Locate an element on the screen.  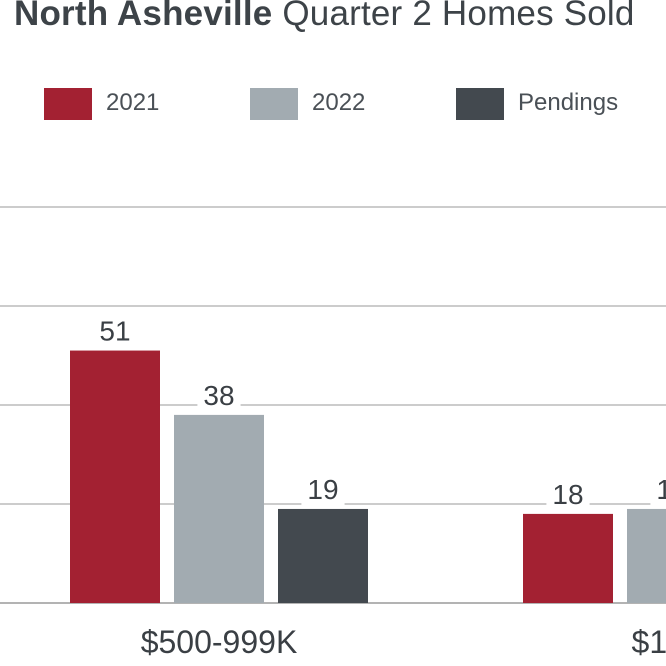
title-bold: North Asheville is located at coordinates (143, 16).